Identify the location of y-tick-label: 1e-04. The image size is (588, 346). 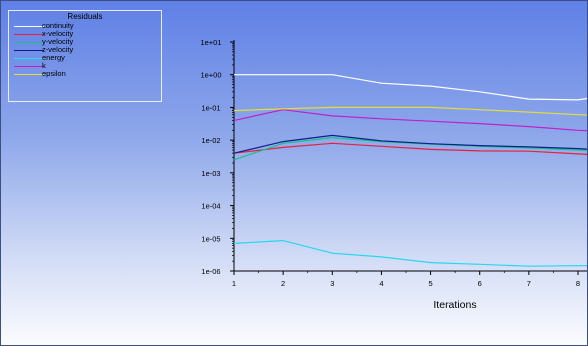
(210, 206).